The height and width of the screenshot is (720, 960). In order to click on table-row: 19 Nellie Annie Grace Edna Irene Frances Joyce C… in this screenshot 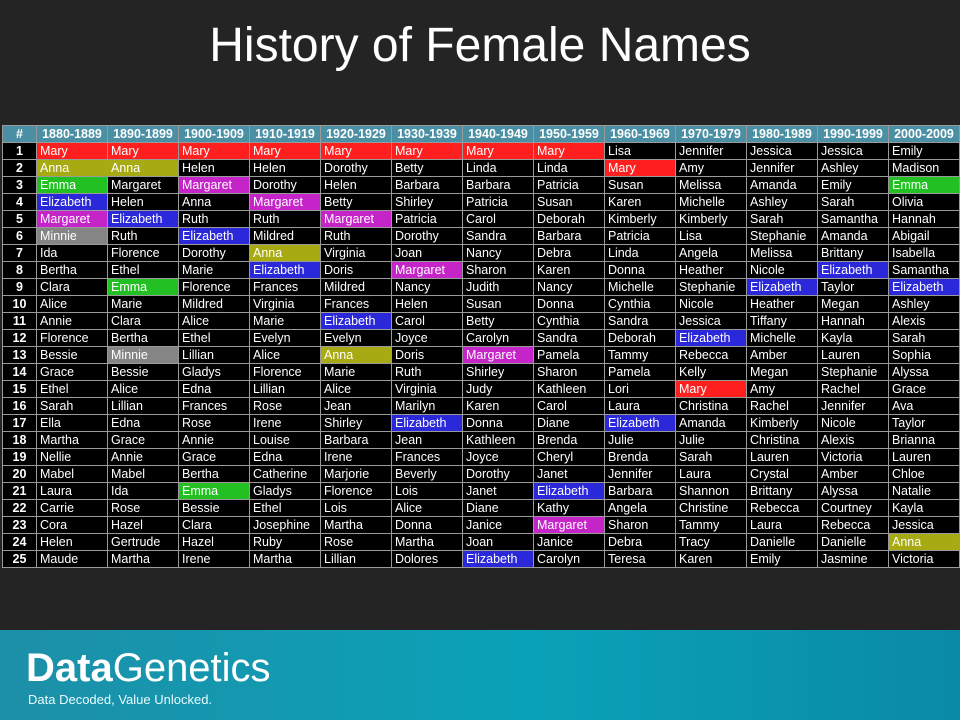, I will do `click(481, 457)`.